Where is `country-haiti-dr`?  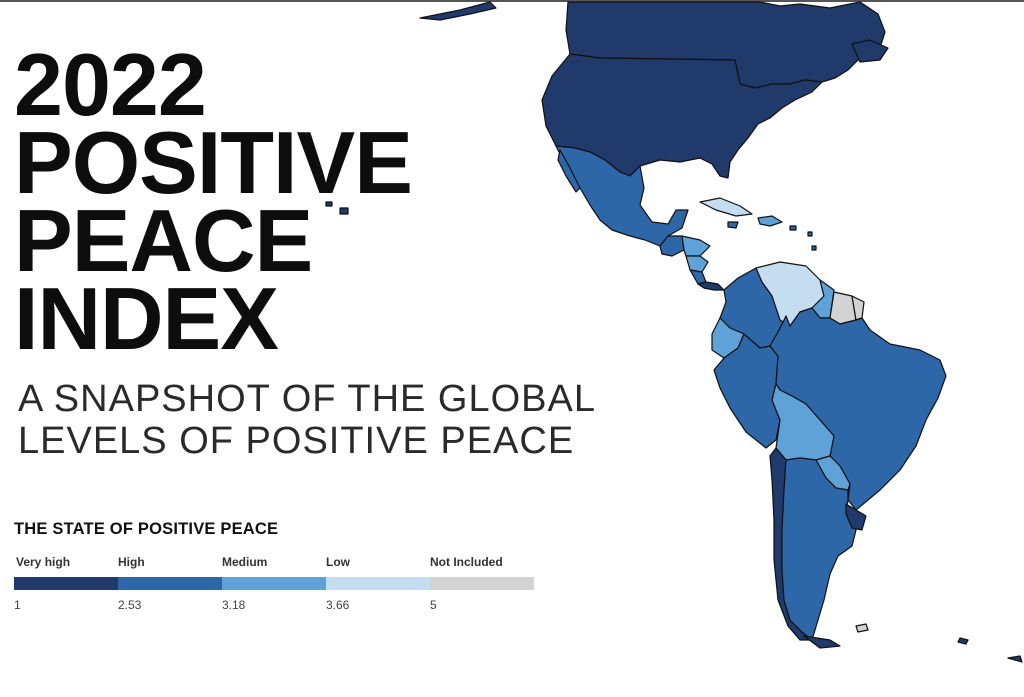 country-haiti-dr is located at coordinates (770, 221).